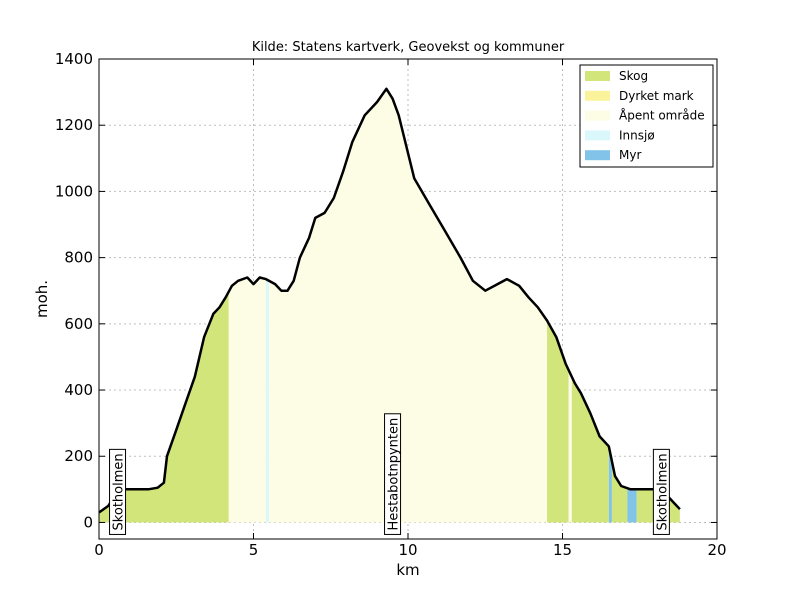  I want to click on place-annotation-label: Hestabotnpynten, so click(394, 474).